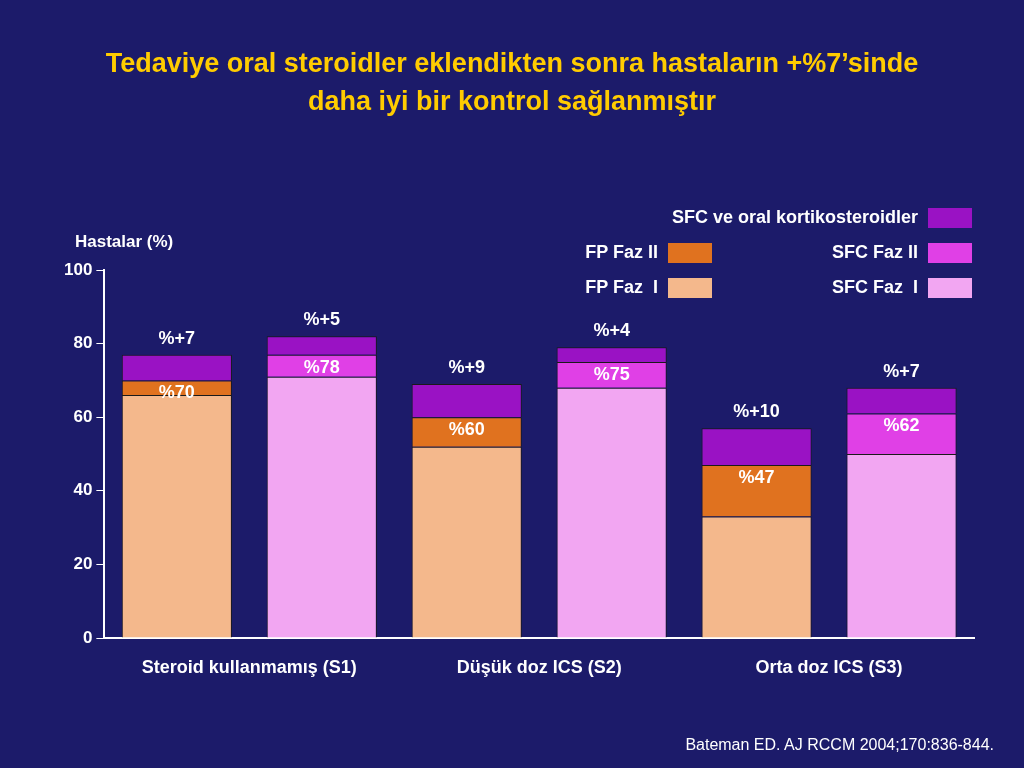 The width and height of the screenshot is (1024, 768). Describe the element at coordinates (756, 411) in the screenshot. I see `data-label: %+10` at that location.